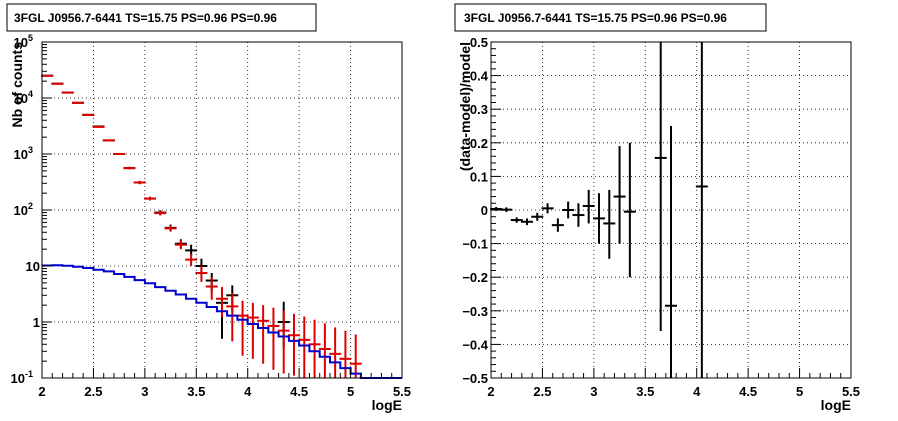  I want to click on y-tick-label: 10⁻¹, so click(22, 377).